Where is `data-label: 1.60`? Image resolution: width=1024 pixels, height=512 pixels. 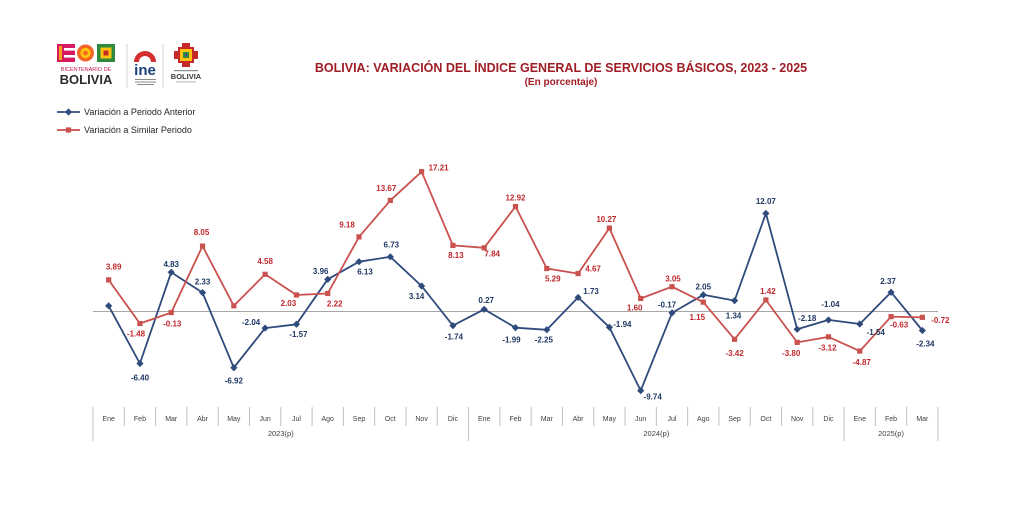 data-label: 1.60 is located at coordinates (635, 307).